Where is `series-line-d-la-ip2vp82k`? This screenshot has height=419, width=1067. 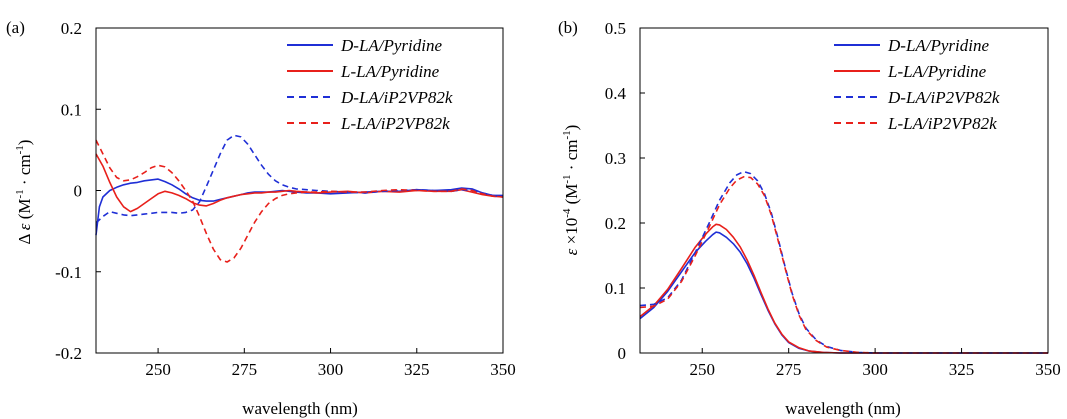
series-line-d-la-ip2vp82k is located at coordinates (299, 179).